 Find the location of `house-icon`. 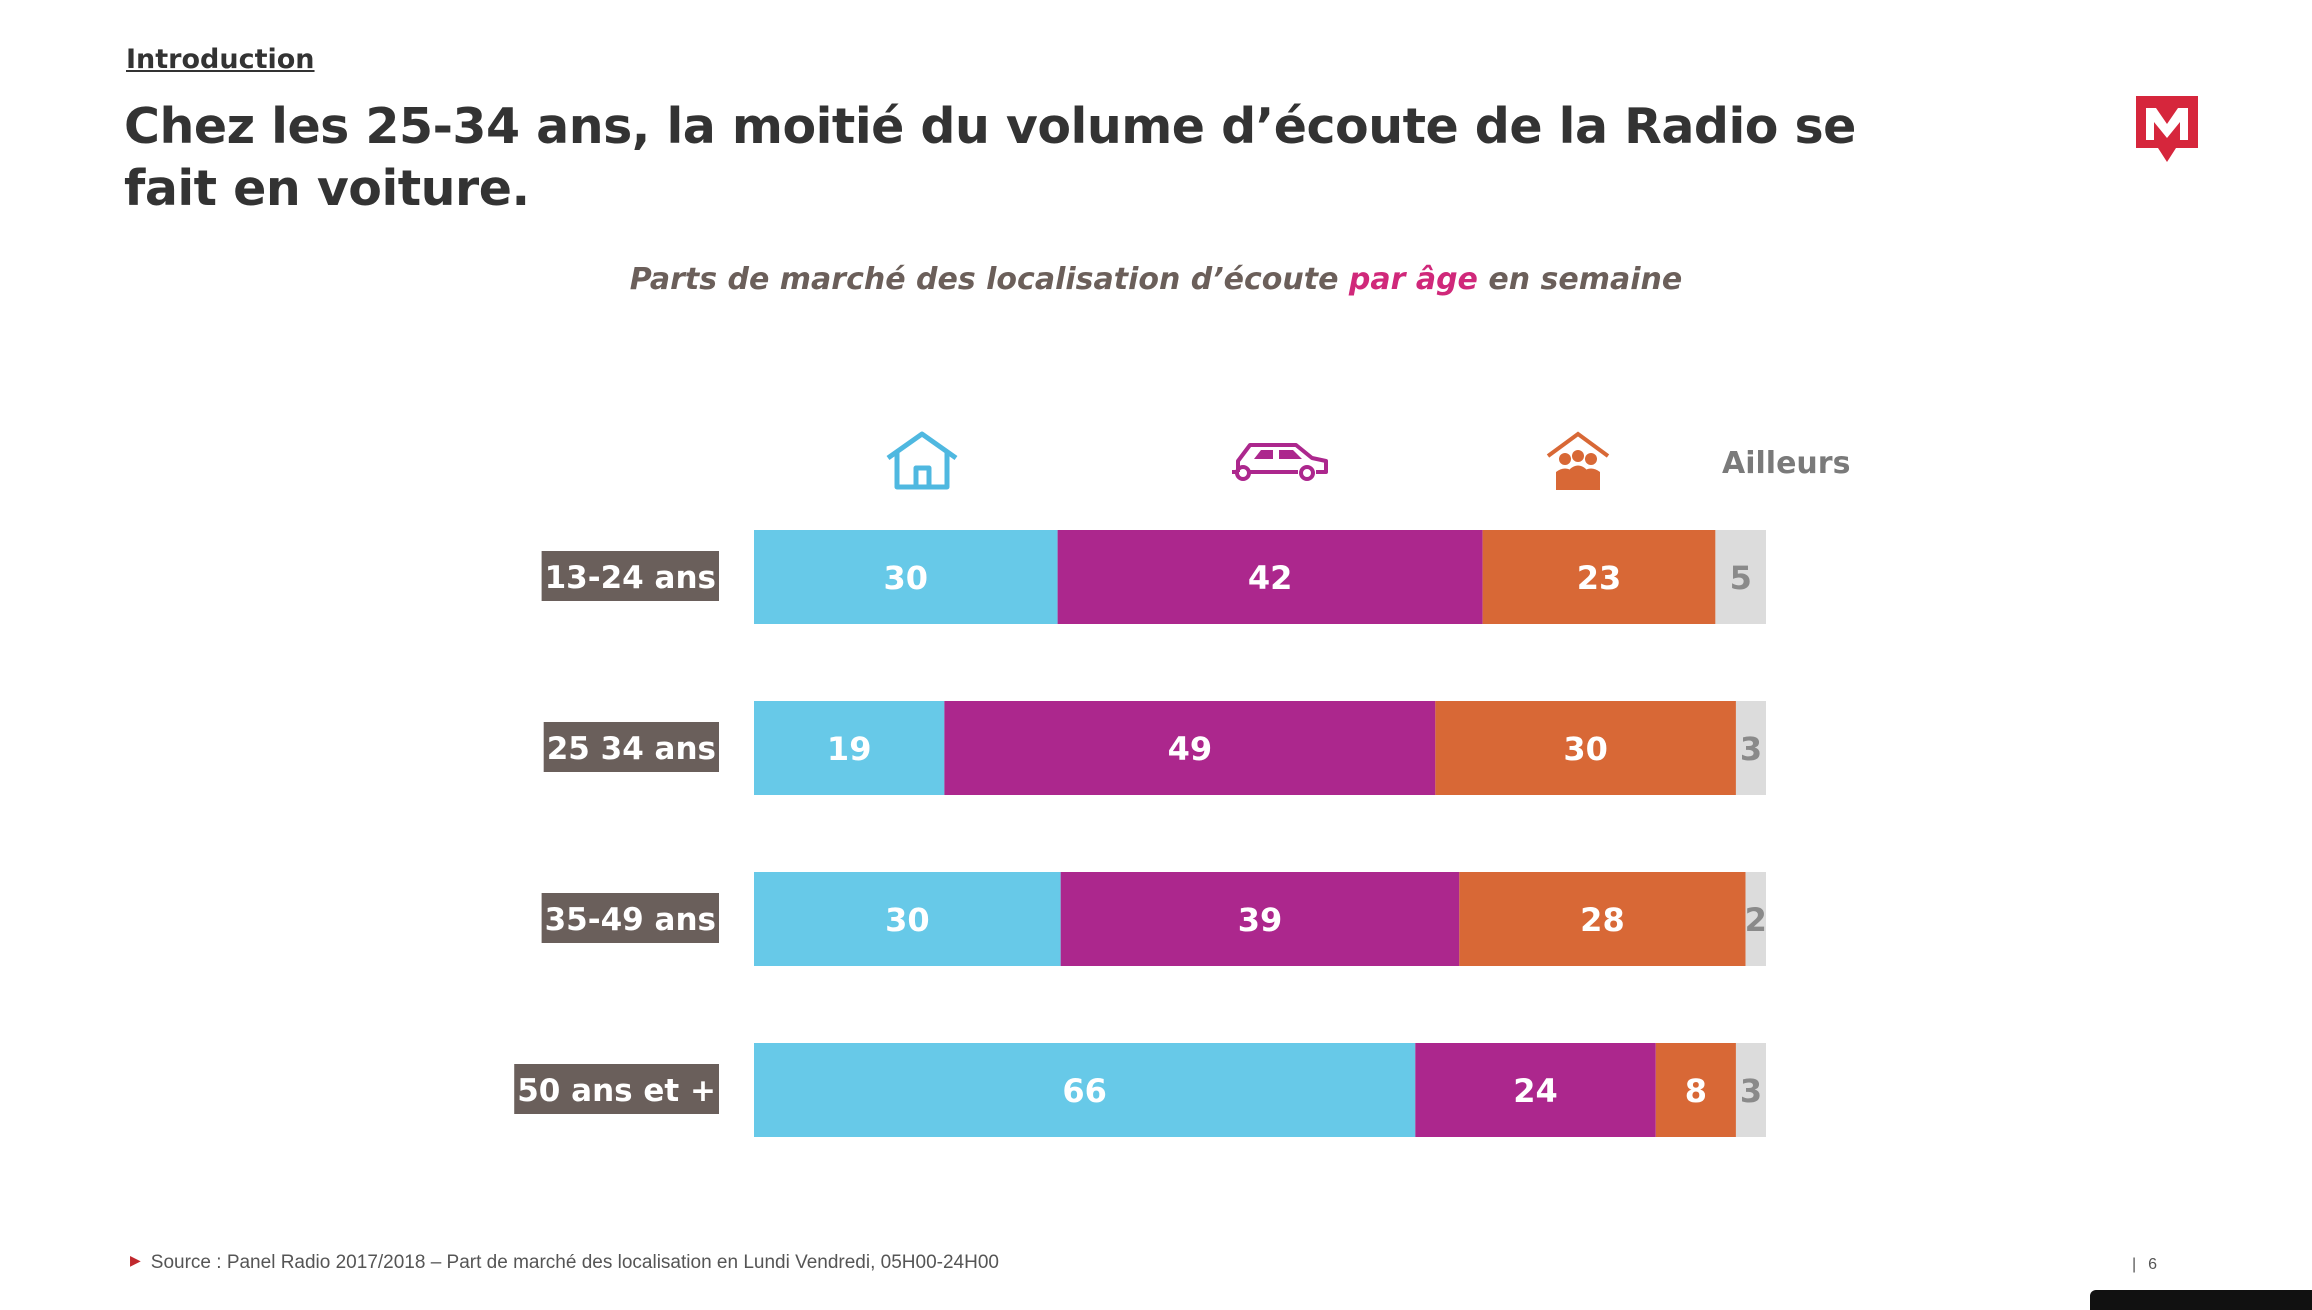

house-icon is located at coordinates (922, 460).